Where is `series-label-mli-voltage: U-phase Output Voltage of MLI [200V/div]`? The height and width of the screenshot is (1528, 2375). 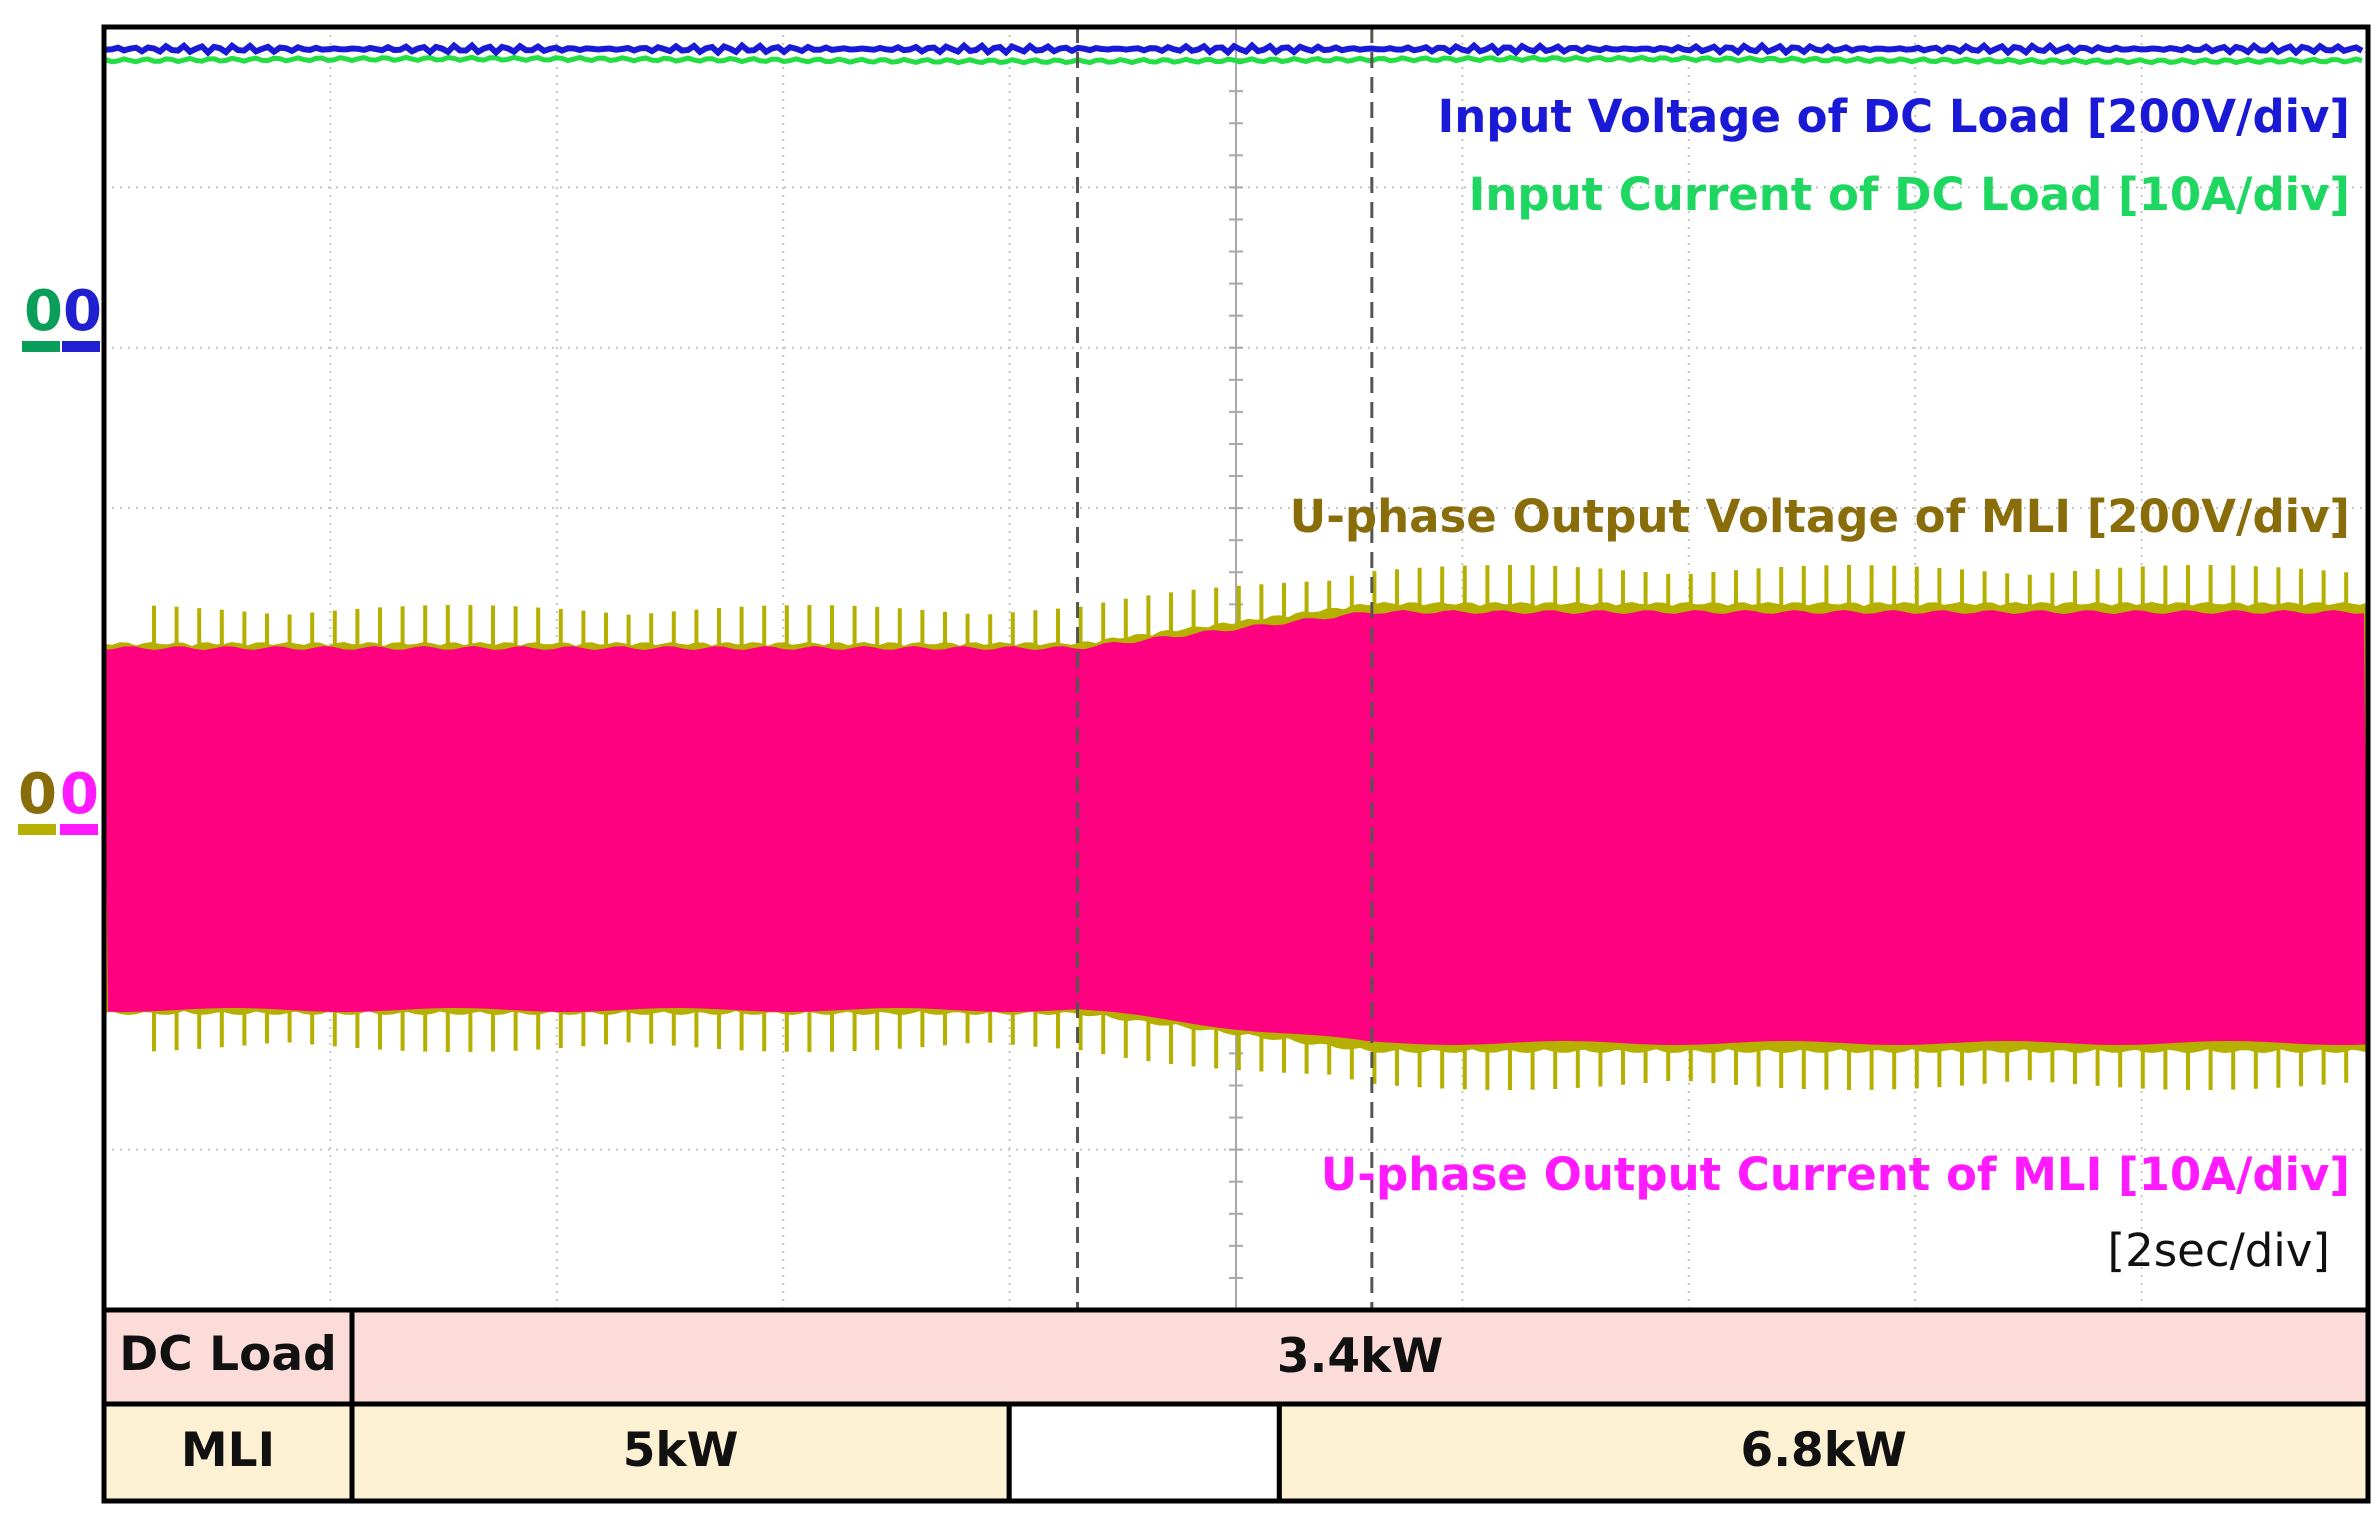 series-label-mli-voltage: U-phase Output Voltage of MLI [200V/div] is located at coordinates (1820, 516).